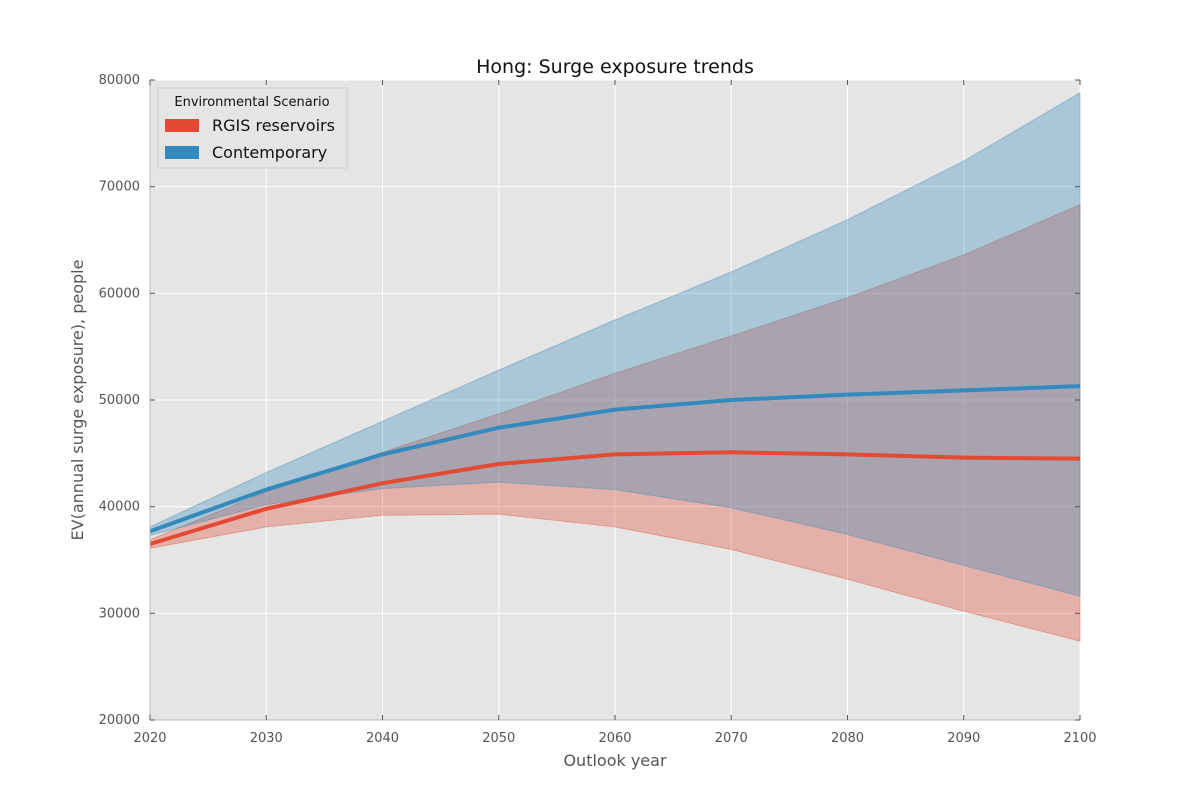 The width and height of the screenshot is (1200, 800). What do you see at coordinates (119, 720) in the screenshot?
I see `y-tick-label: 20000` at bounding box center [119, 720].